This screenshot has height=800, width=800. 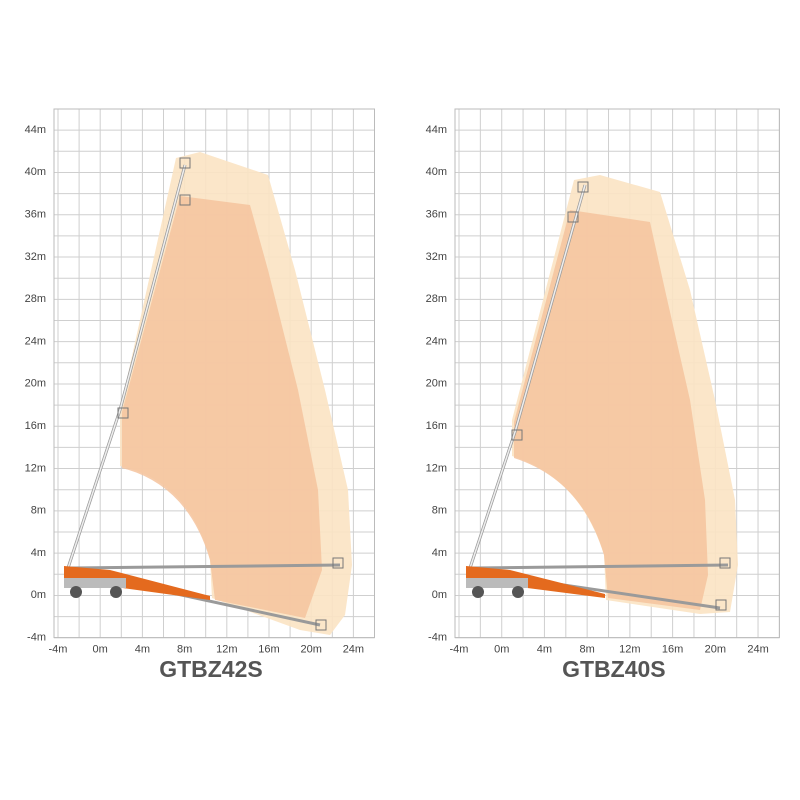 I want to click on panel-title: GTBZ40S, so click(x=614, y=669).